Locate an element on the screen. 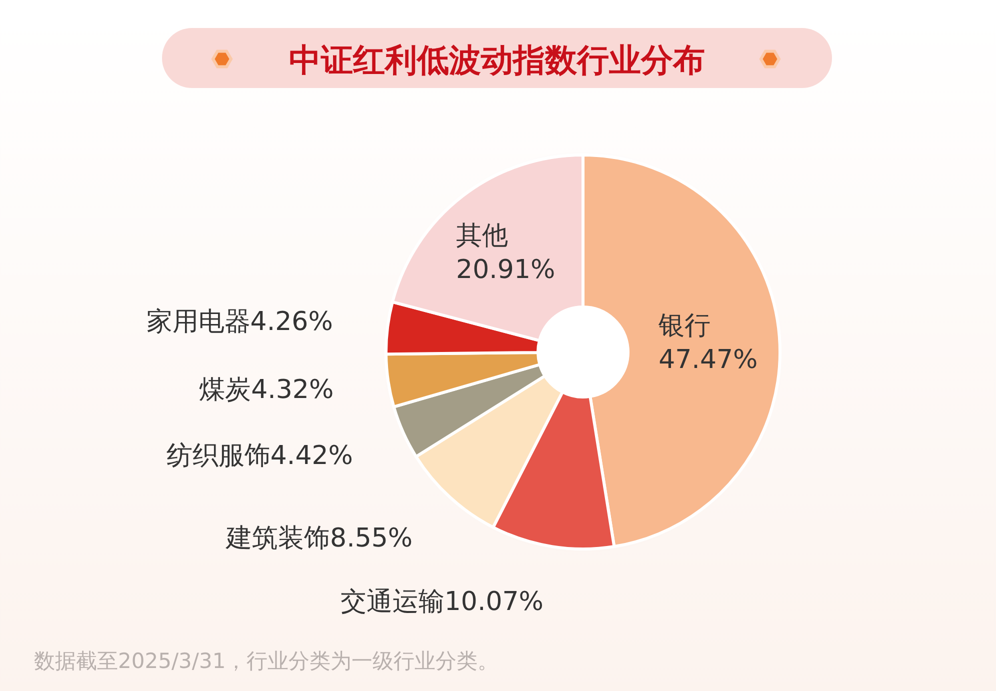 The image size is (996, 691). slice-label: 建筑装饰8.55% is located at coordinates (319, 539).